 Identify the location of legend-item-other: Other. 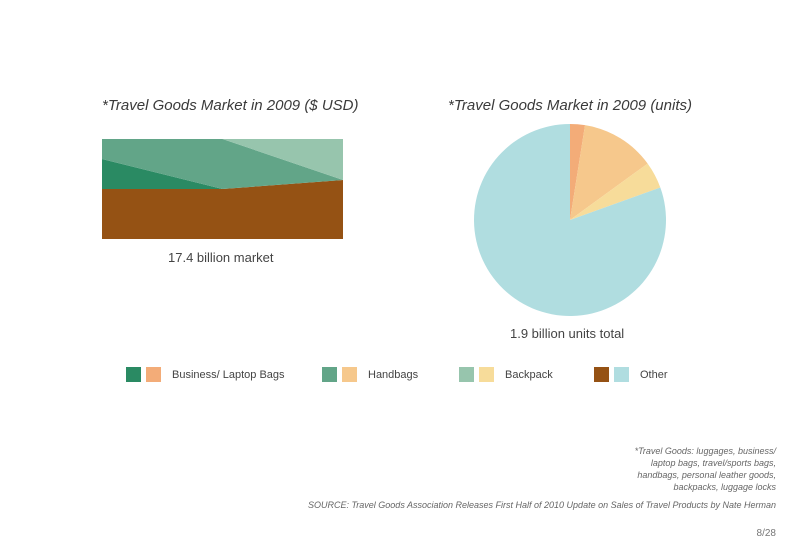
(631, 374).